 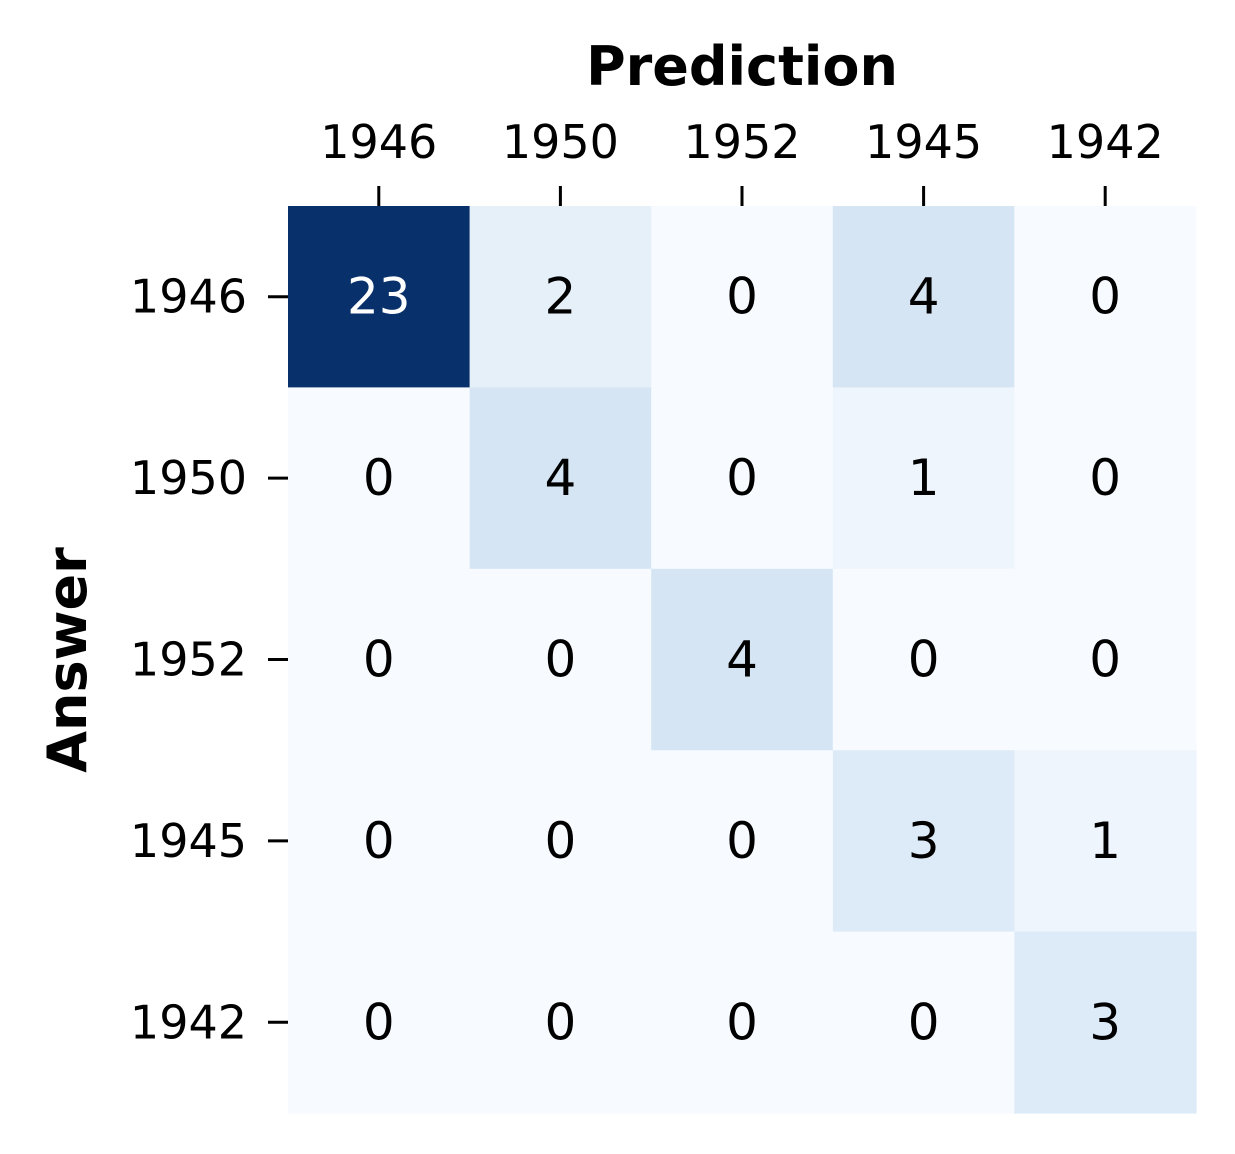 I want to click on y-tick-label: 1946, so click(x=188, y=297).